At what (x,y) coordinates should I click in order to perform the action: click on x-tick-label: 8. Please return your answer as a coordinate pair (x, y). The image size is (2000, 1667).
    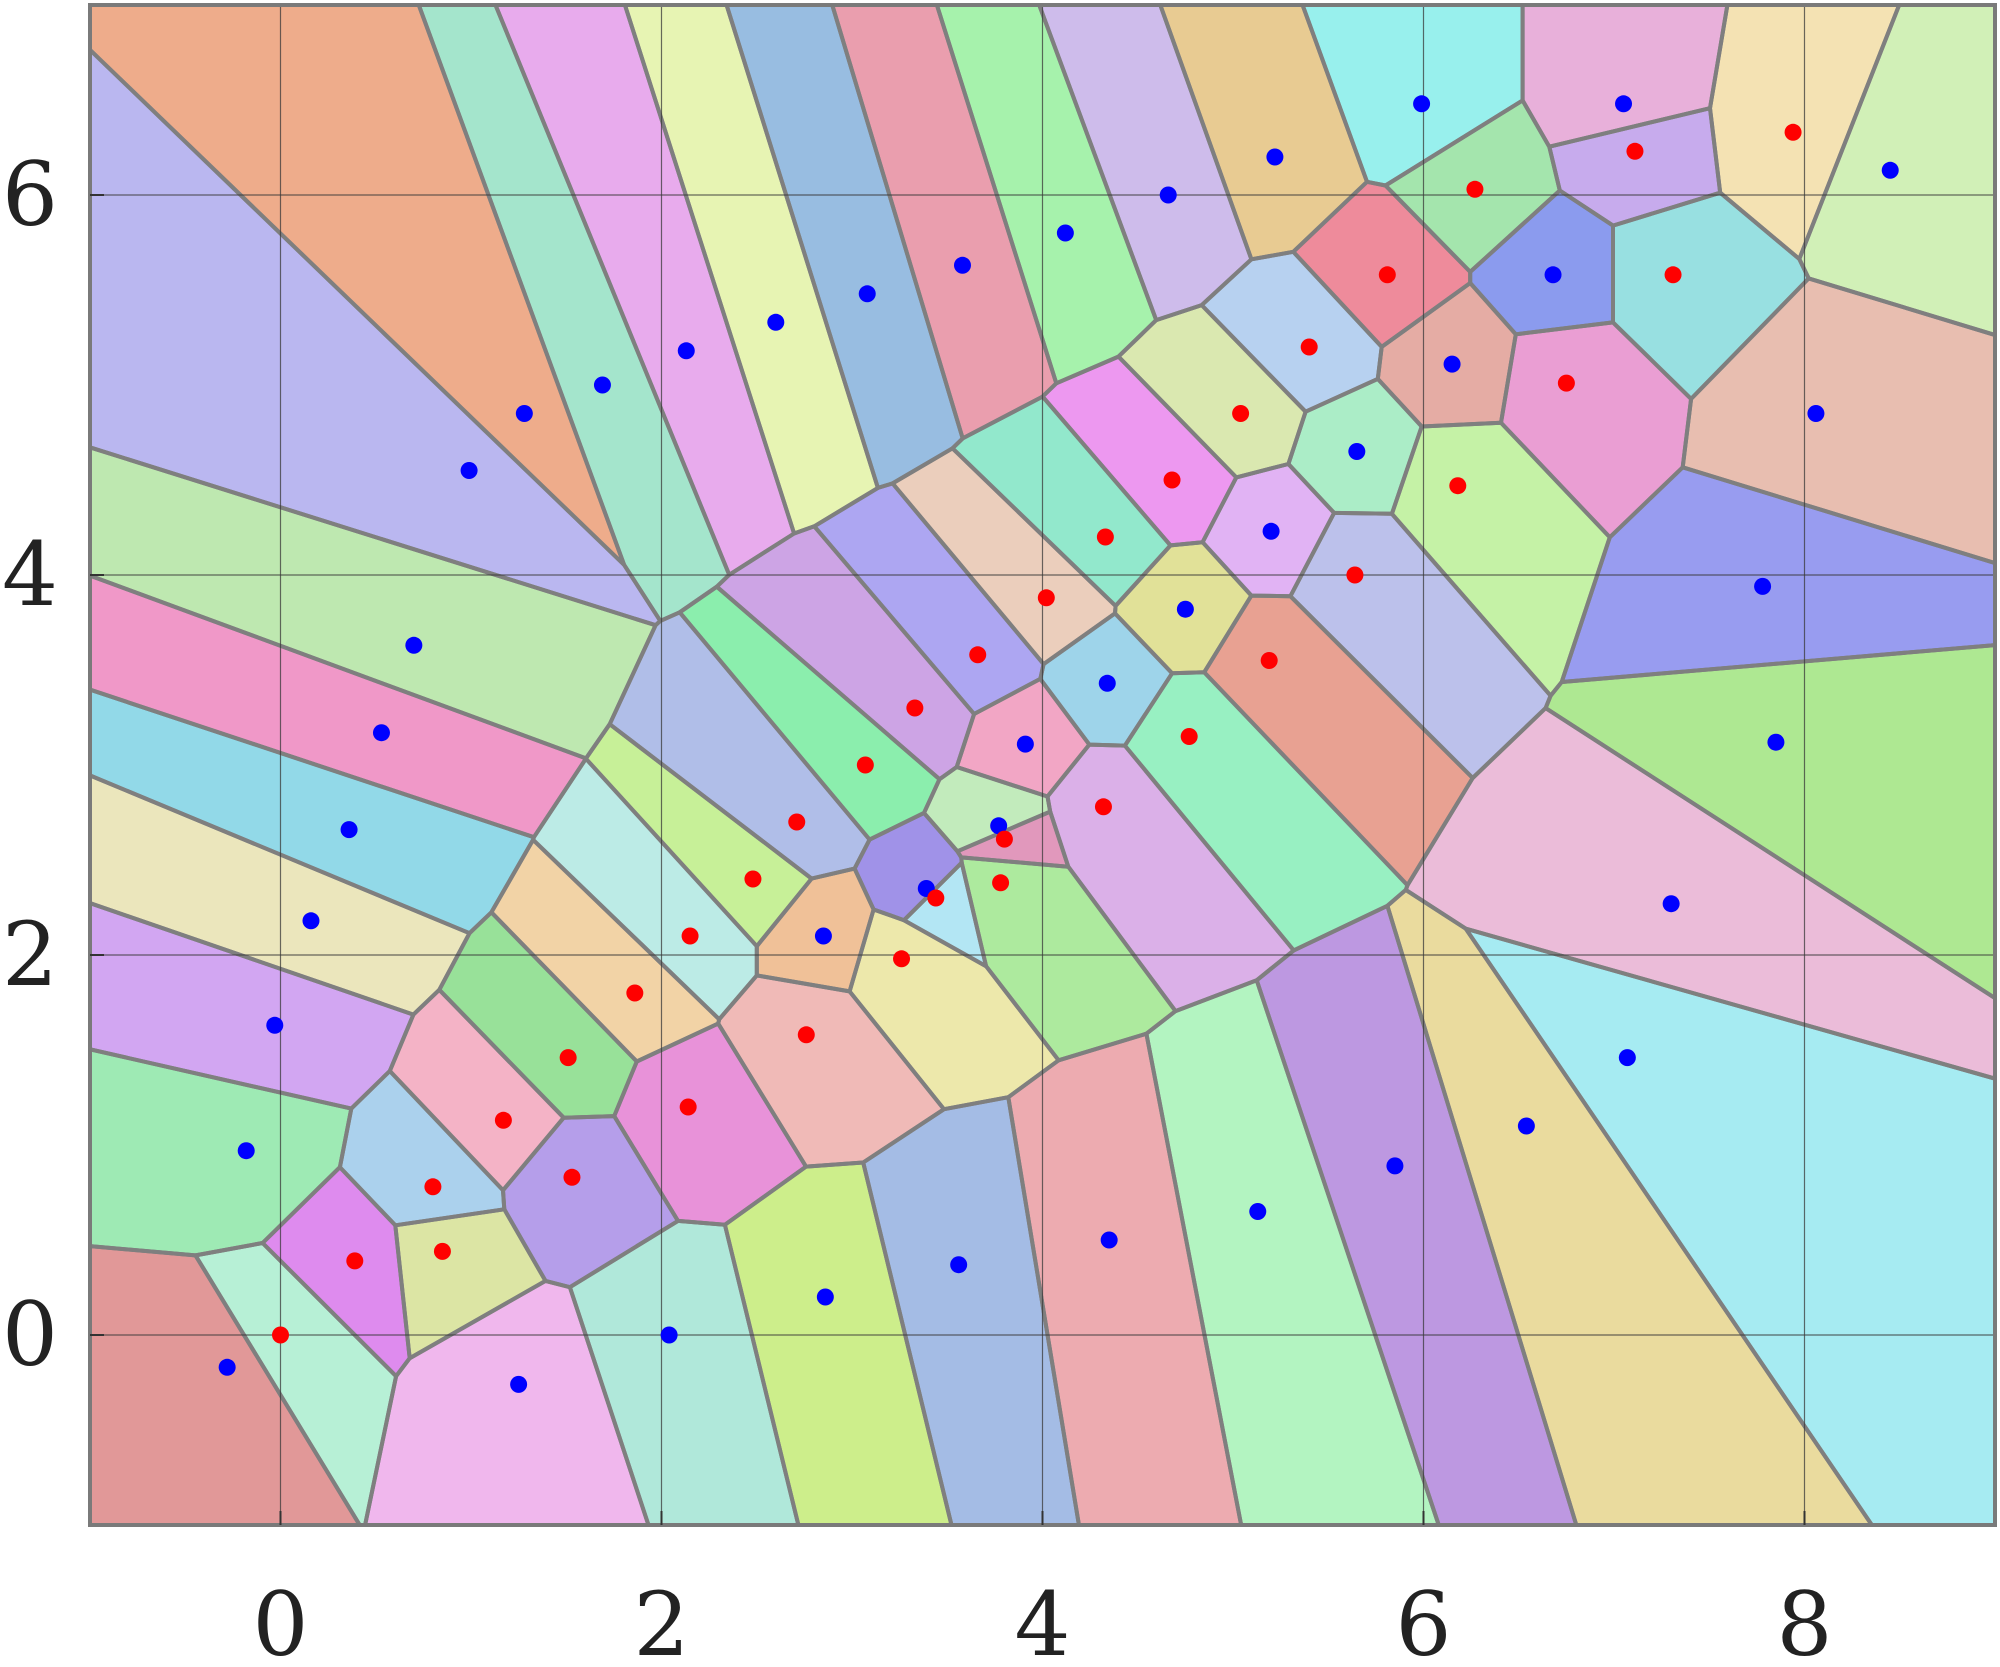
    Looking at the image, I should click on (1805, 1620).